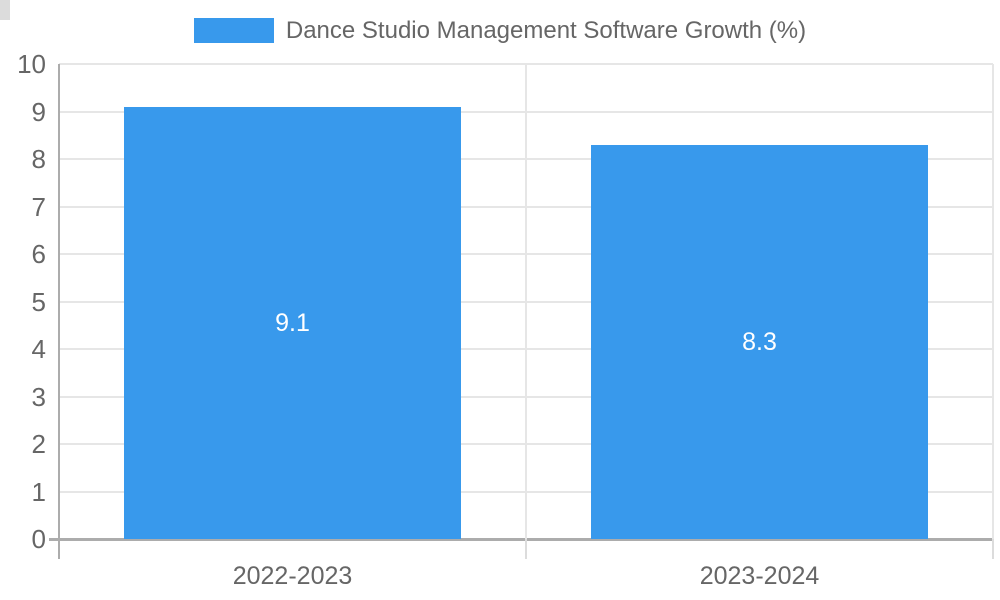 The image size is (1000, 600). What do you see at coordinates (38, 111) in the screenshot?
I see `y-axis-tick-label: 9` at bounding box center [38, 111].